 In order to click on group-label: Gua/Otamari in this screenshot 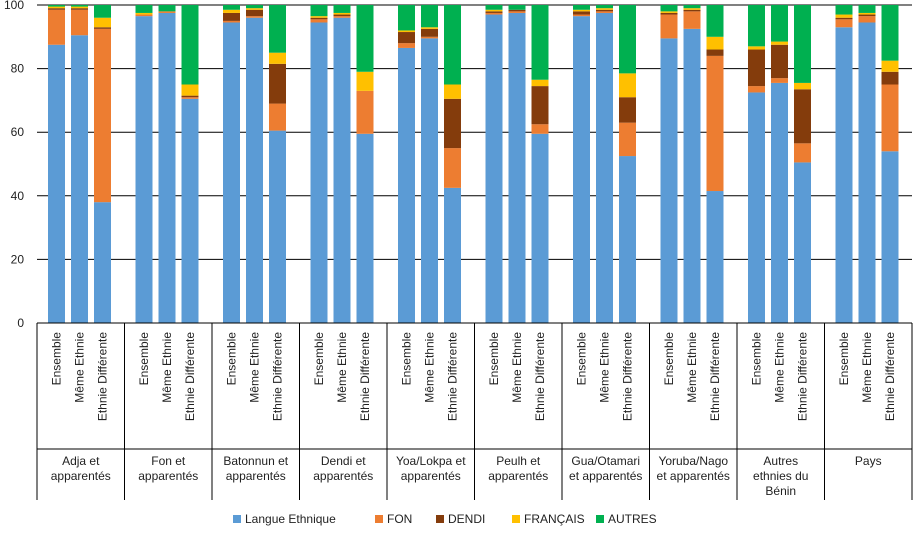, I will do `click(605, 461)`.